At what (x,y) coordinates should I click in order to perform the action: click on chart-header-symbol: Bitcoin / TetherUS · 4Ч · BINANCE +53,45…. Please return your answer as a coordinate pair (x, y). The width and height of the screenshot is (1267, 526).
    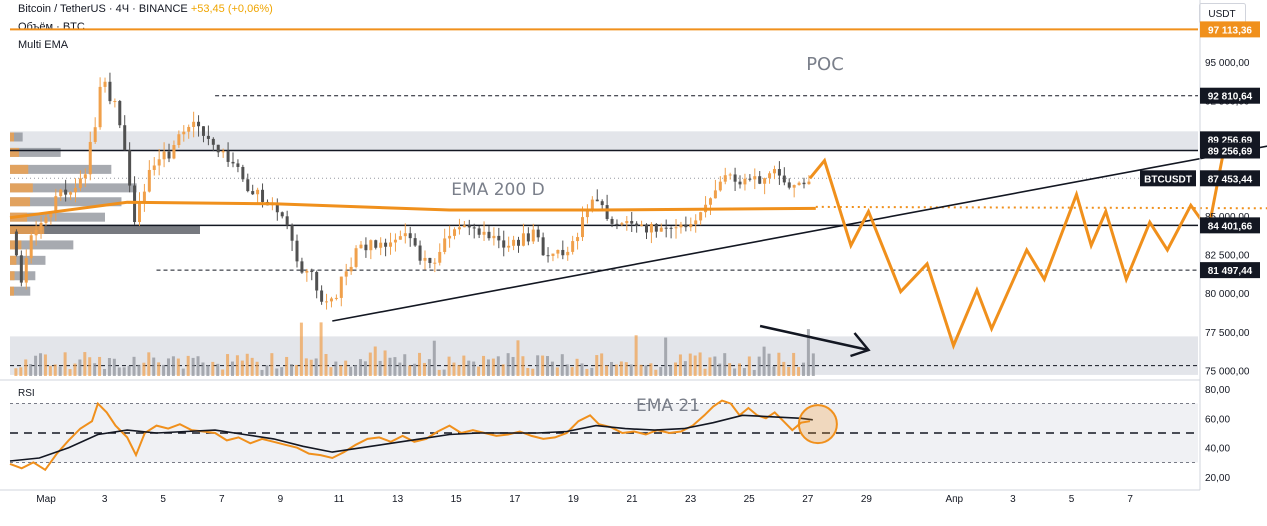
    Looking at the image, I should click on (145, 9).